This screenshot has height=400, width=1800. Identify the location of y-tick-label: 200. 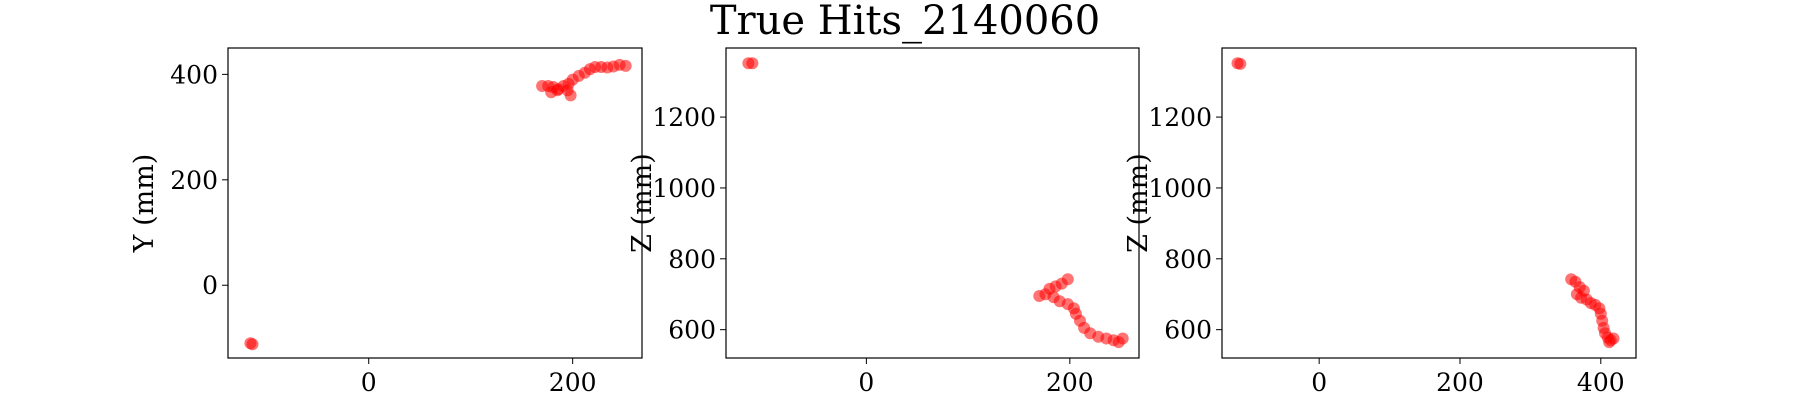
(194, 180).